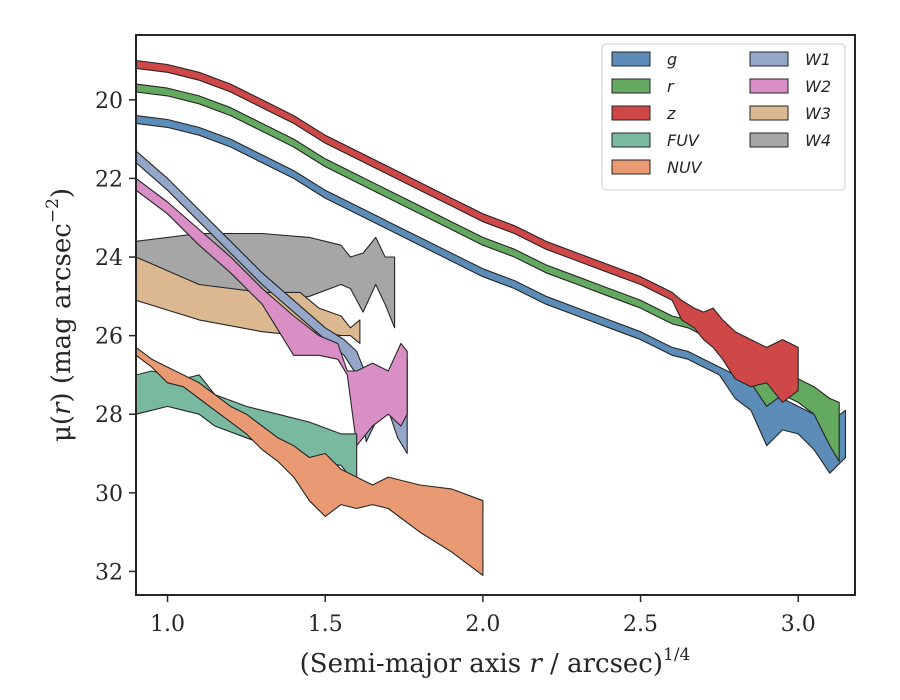 This screenshot has width=900, height=700. What do you see at coordinates (818, 140) in the screenshot?
I see `legend-label-w4: W4` at bounding box center [818, 140].